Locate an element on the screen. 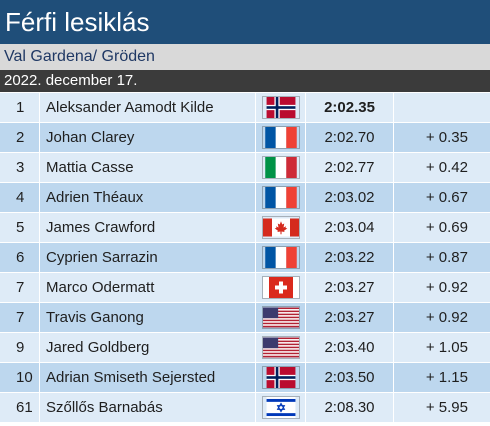 This screenshot has width=490, height=426. diff-cell: + 0.69 is located at coordinates (446, 227).